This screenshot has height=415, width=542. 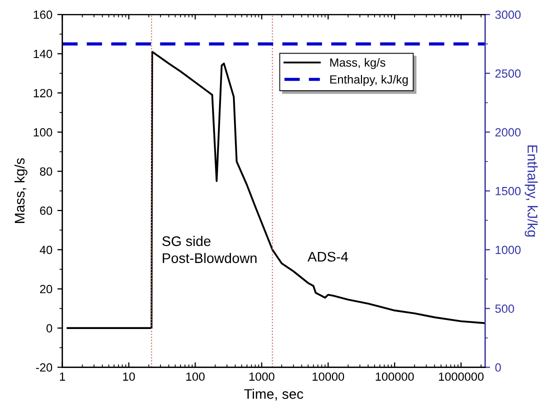 I want to click on x-tick-label: 100, so click(x=195, y=376).